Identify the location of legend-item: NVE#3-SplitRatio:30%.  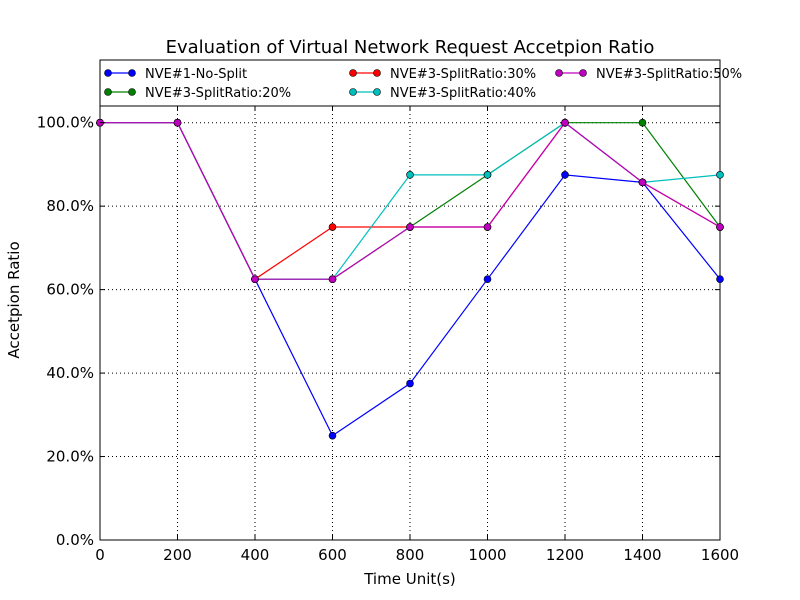
(442, 74).